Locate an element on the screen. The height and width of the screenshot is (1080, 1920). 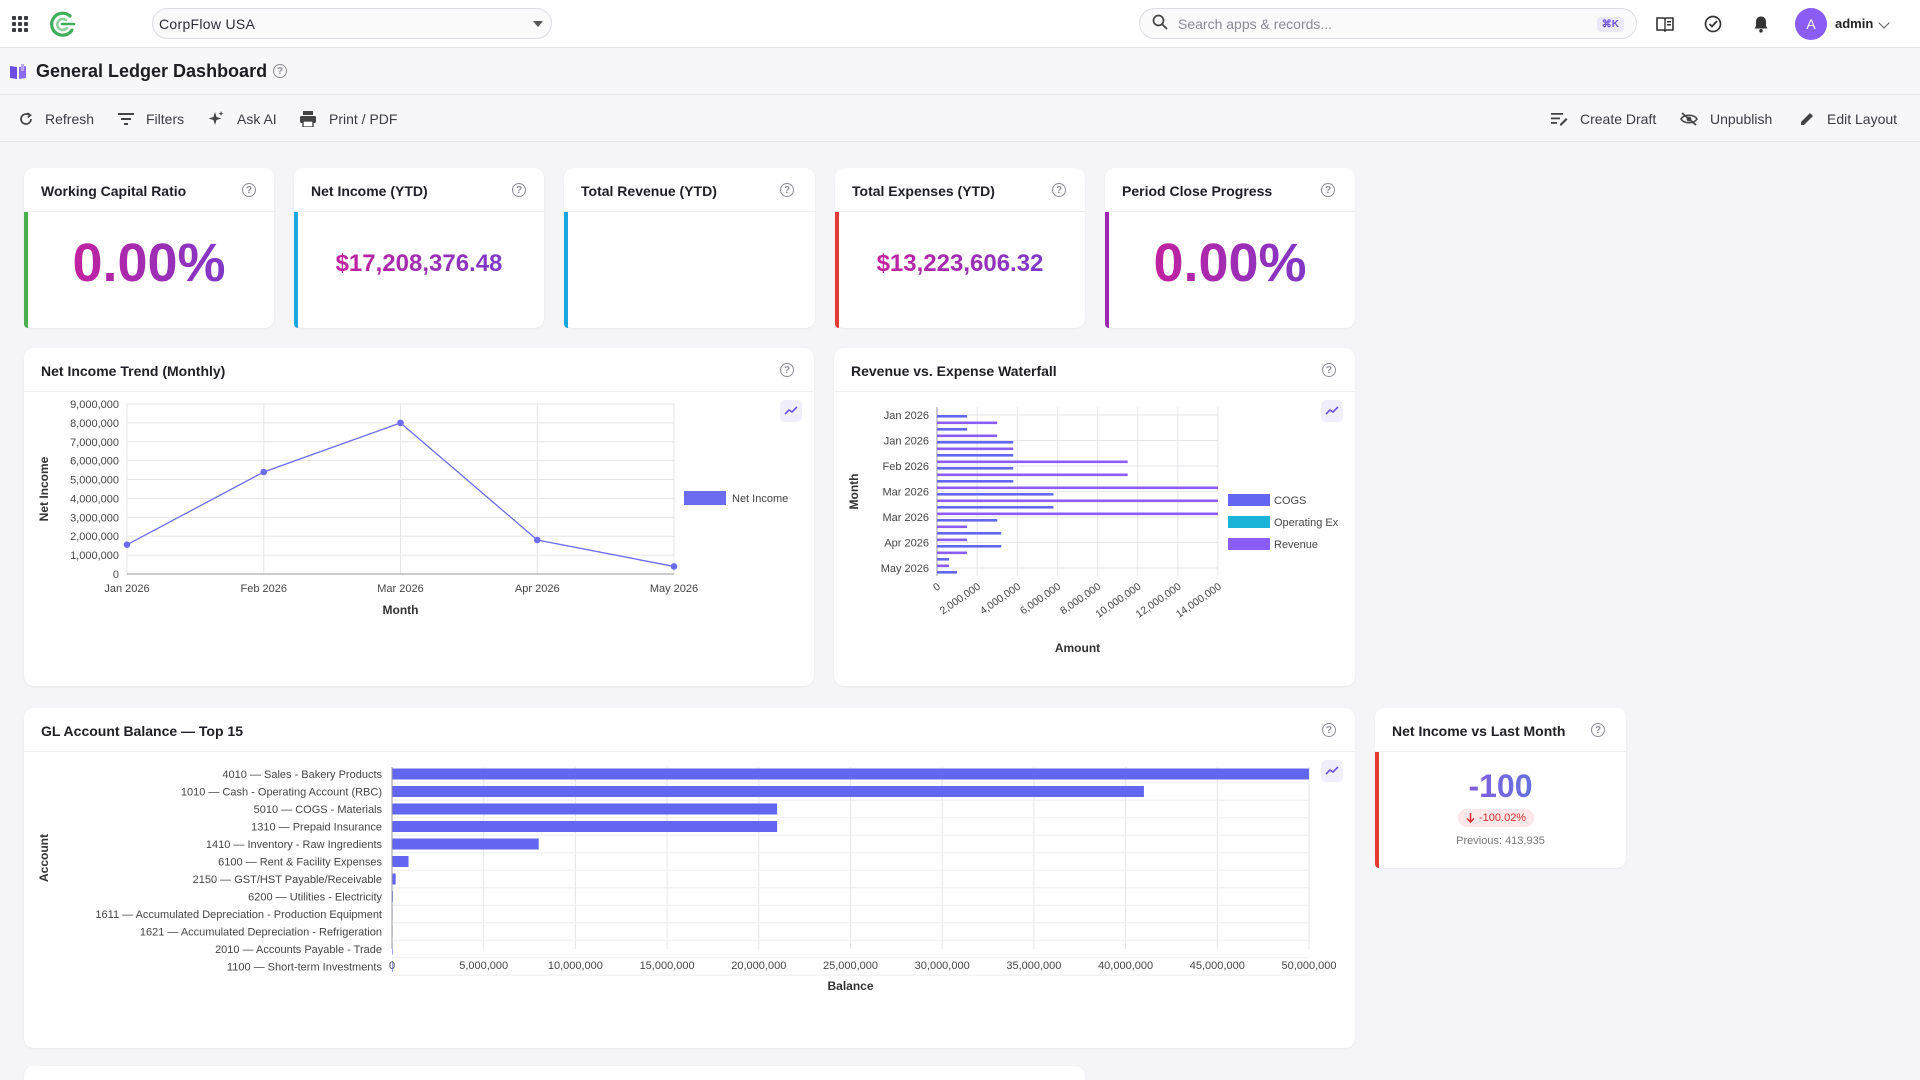
check-circle-icon is located at coordinates (1713, 24).